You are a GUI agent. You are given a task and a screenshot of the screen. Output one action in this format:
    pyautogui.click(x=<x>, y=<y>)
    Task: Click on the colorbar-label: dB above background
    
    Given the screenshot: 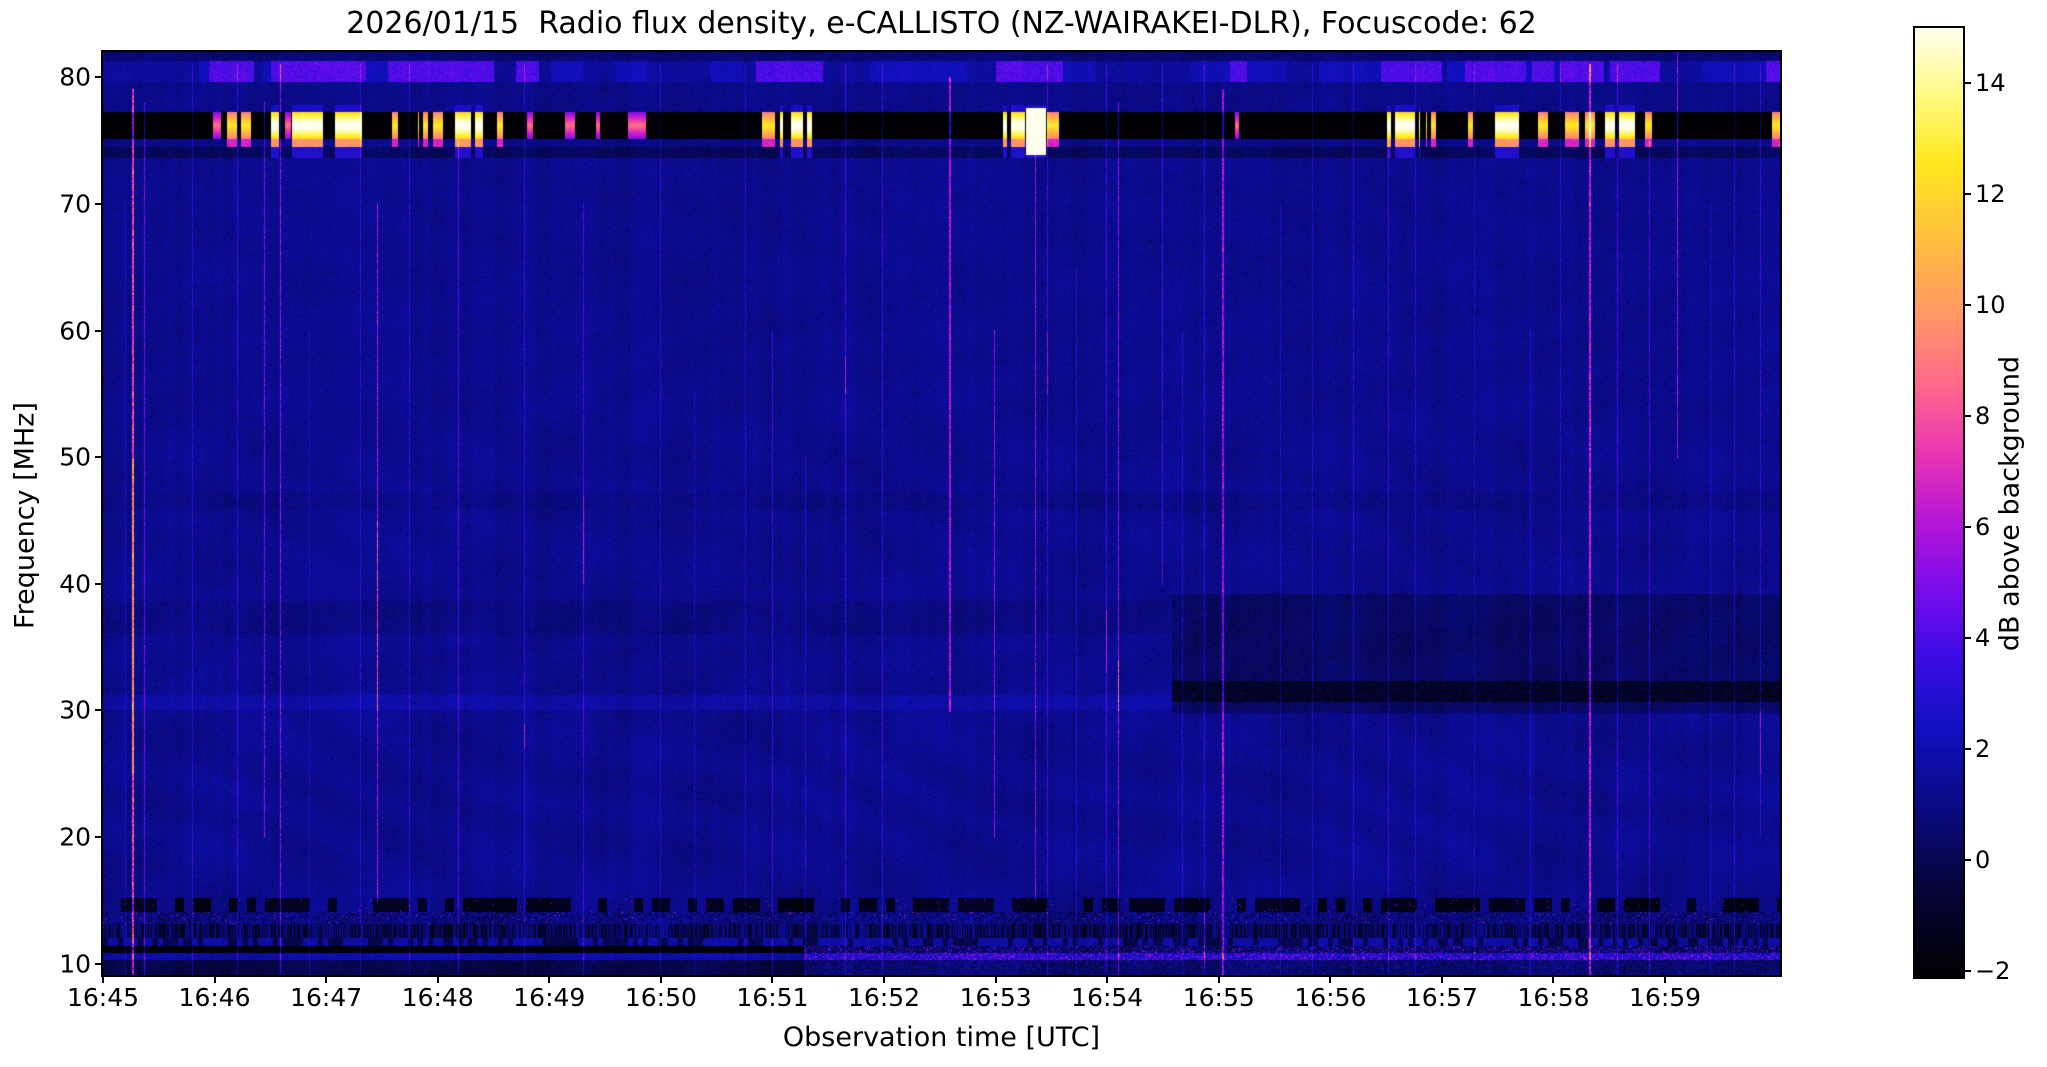 What is the action you would take?
    pyautogui.click(x=2010, y=503)
    